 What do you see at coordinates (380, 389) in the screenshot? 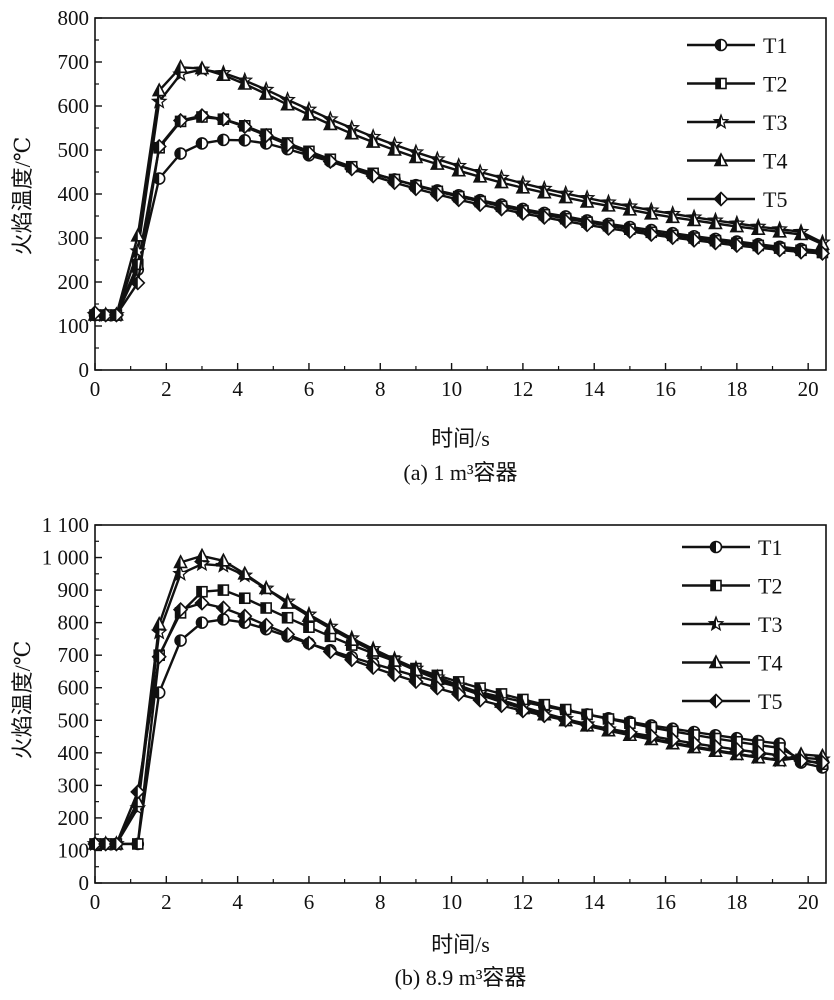
I see `x-tick-label: 8` at bounding box center [380, 389].